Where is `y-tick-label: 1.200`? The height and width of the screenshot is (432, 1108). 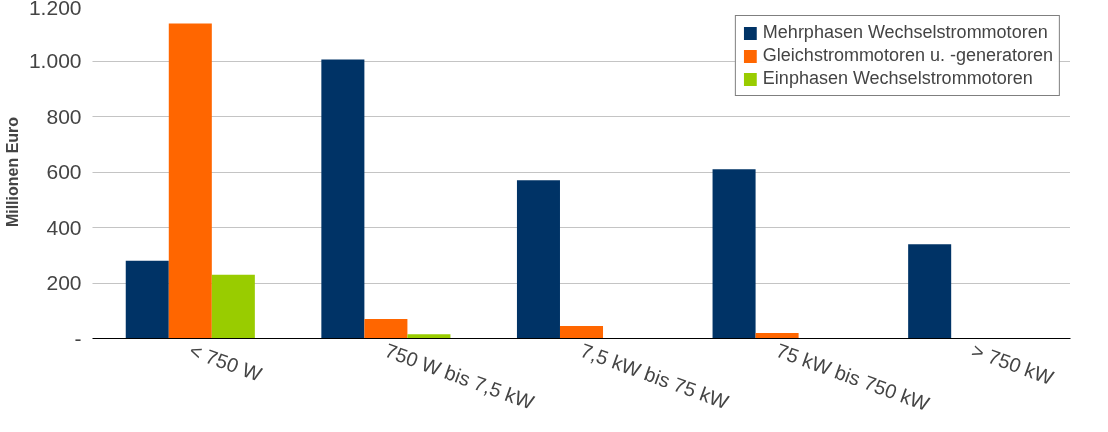 y-tick-label: 1.200 is located at coordinates (55, 9).